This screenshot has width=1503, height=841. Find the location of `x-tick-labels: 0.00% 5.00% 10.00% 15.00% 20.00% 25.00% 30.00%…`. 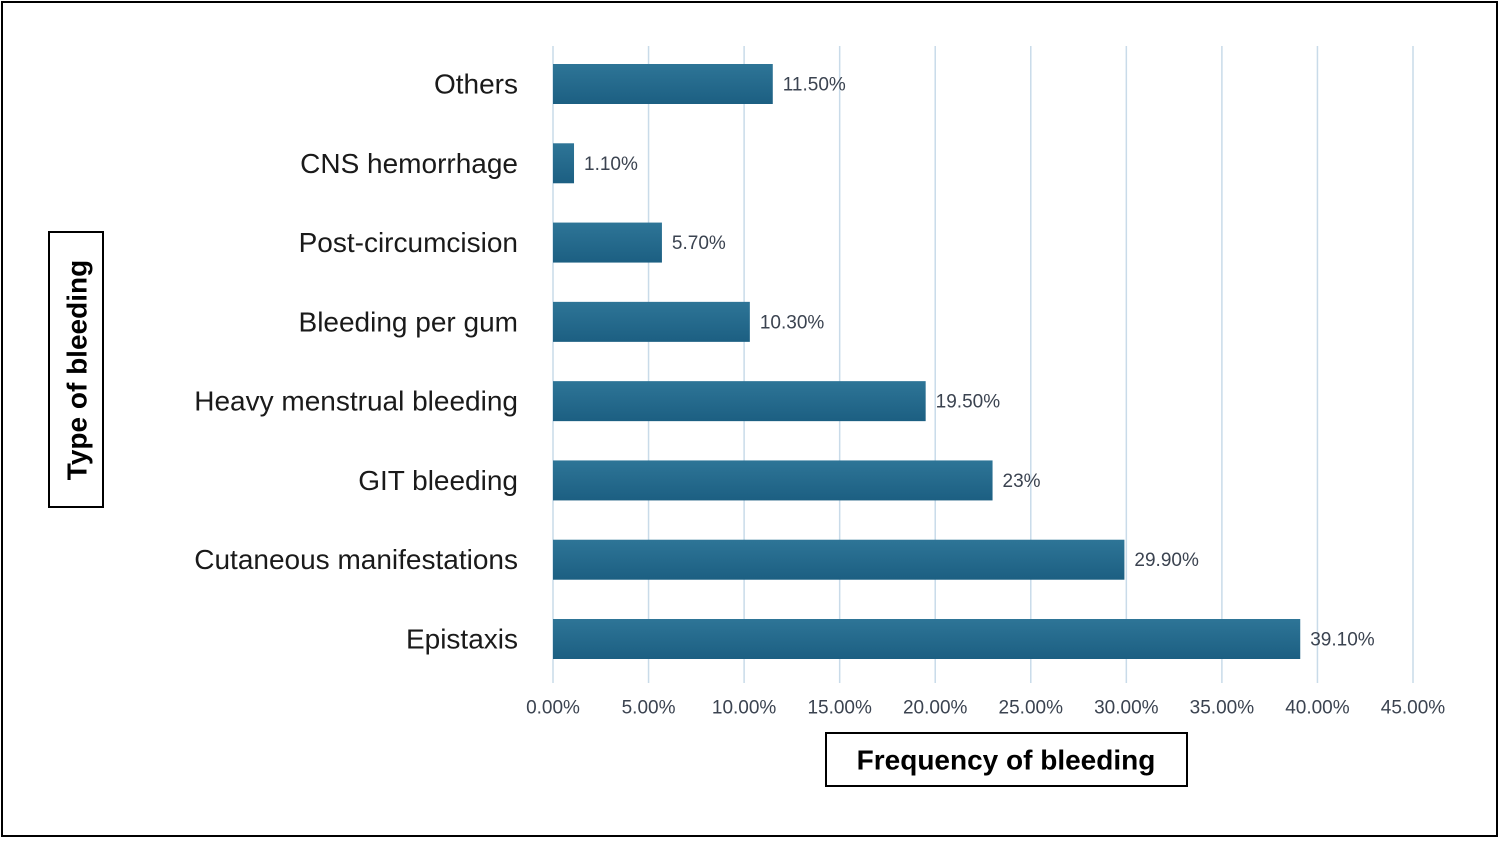

x-tick-labels: 0.00% 5.00% 10.00% 15.00% 20.00% 25.00% 30.00%… is located at coordinates (985, 708).